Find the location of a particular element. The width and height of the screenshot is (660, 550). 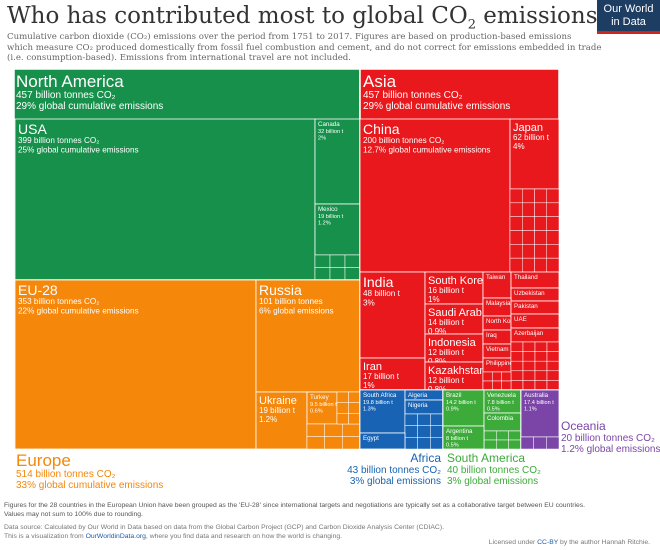

country-label-algeria: Algeria is located at coordinates (418, 395).